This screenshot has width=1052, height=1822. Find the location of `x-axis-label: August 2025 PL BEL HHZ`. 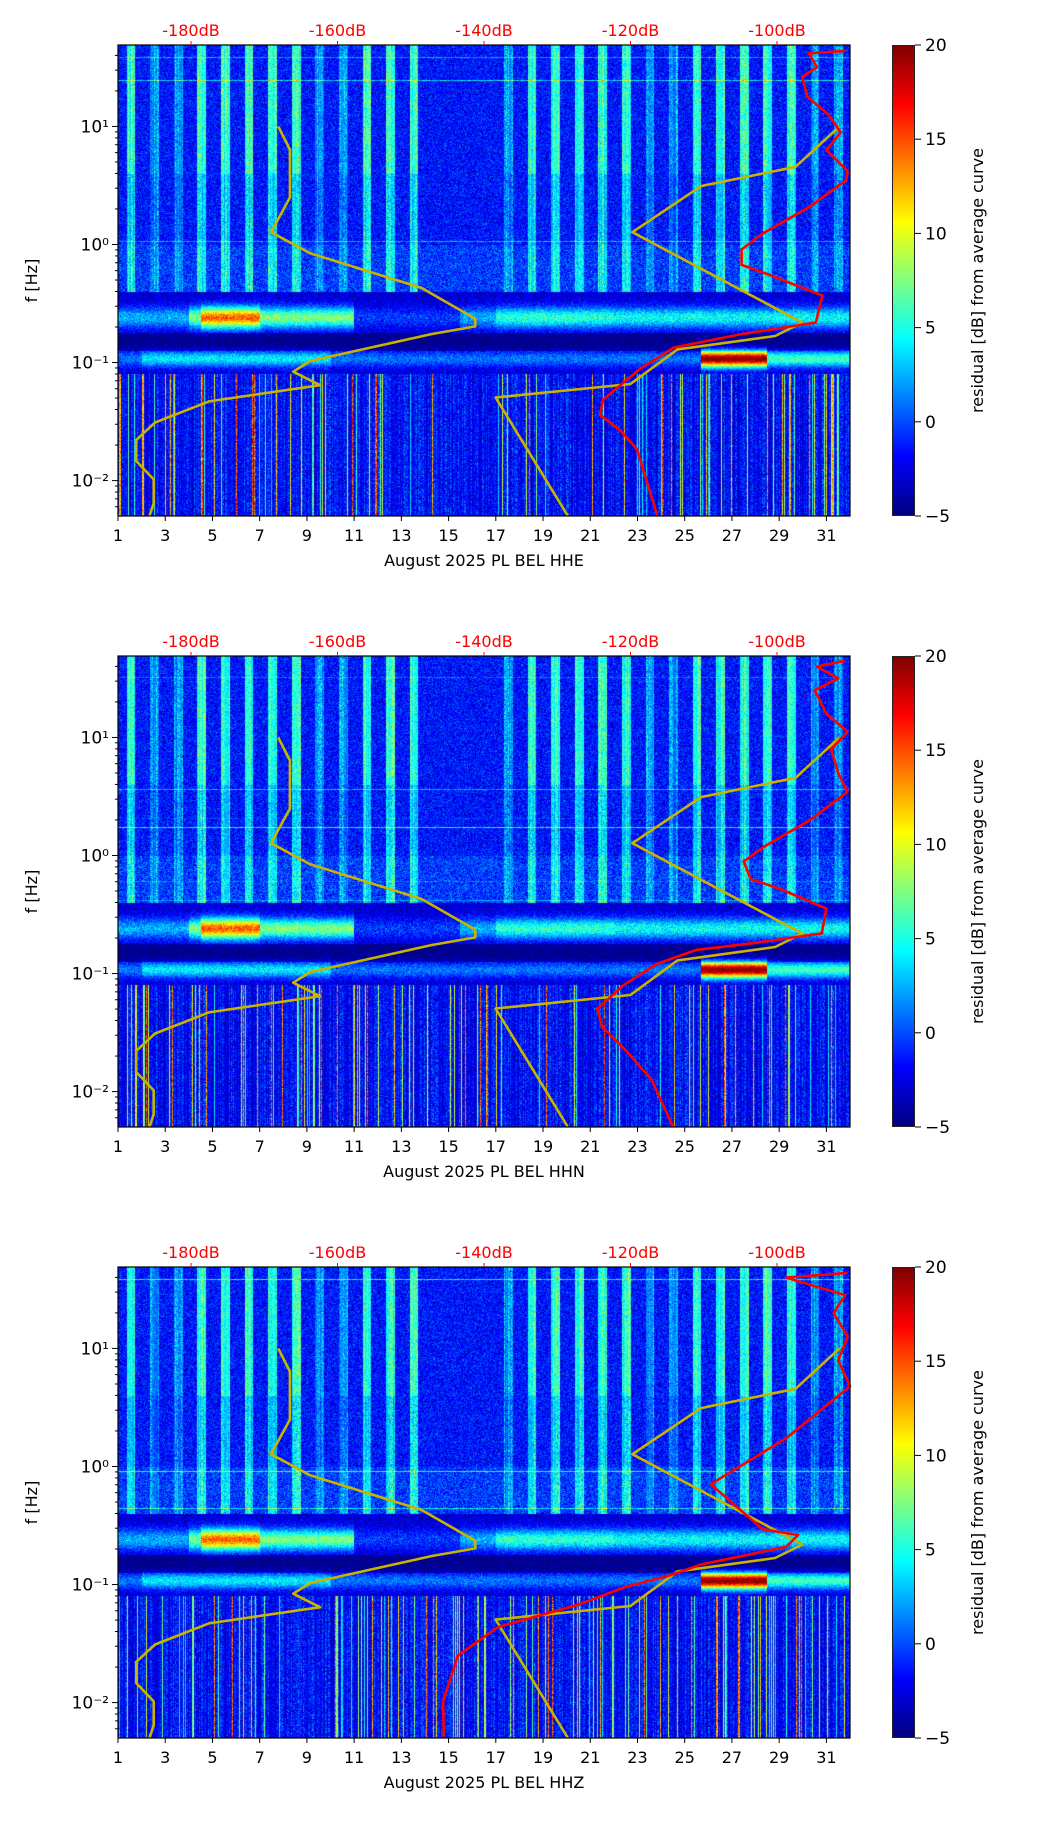

x-axis-label: August 2025 PL BEL HHZ is located at coordinates (484, 1782).